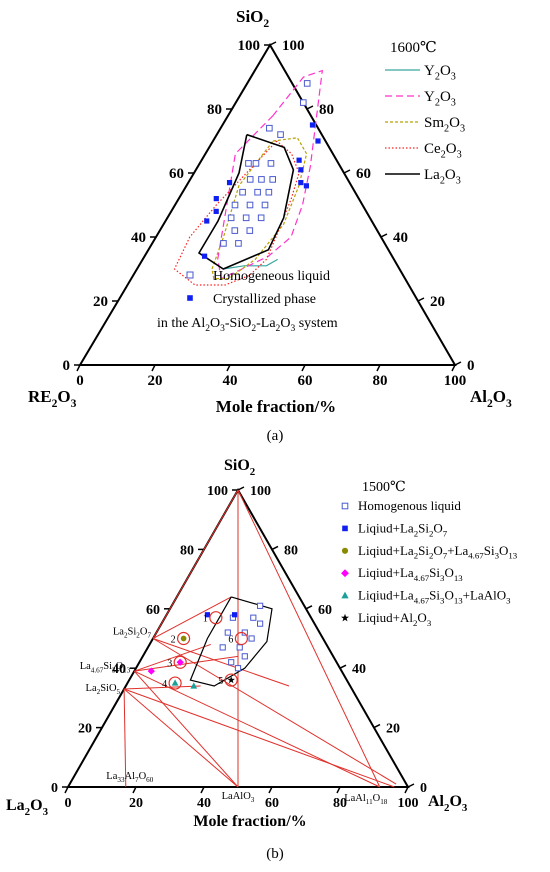 This screenshot has height=872, width=550. I want to click on tick-label-right: 0, so click(471, 366).